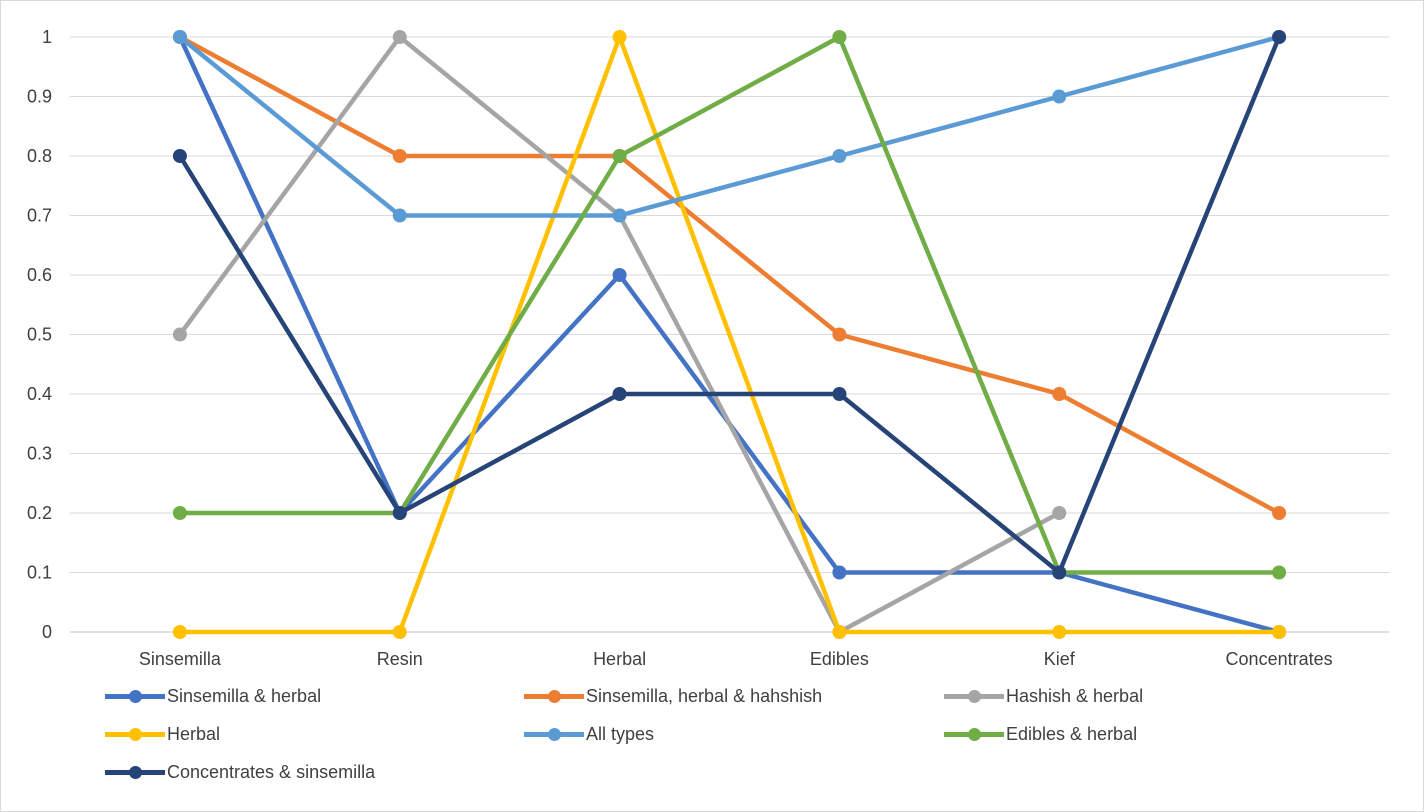  Describe the element at coordinates (39, 513) in the screenshot. I see `y-tick-label: 0.2` at that location.